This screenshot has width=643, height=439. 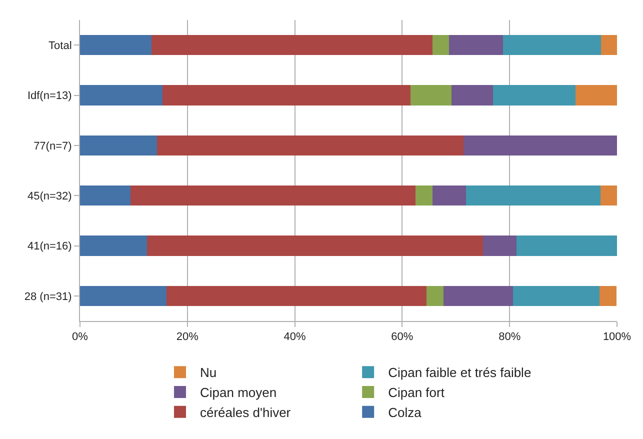 What do you see at coordinates (49, 246) in the screenshot?
I see `y-tick-label: 41(n=16)` at bounding box center [49, 246].